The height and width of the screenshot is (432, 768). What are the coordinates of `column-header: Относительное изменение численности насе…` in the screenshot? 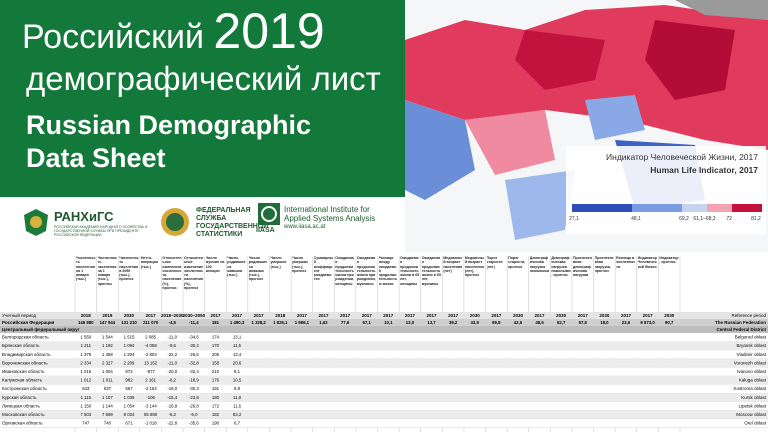 It's located at (194, 273).